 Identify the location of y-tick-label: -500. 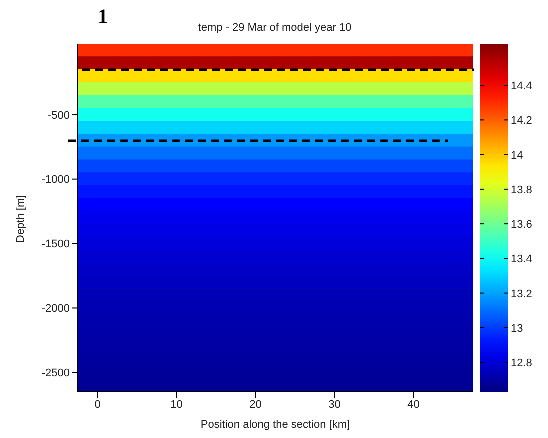
(59, 116).